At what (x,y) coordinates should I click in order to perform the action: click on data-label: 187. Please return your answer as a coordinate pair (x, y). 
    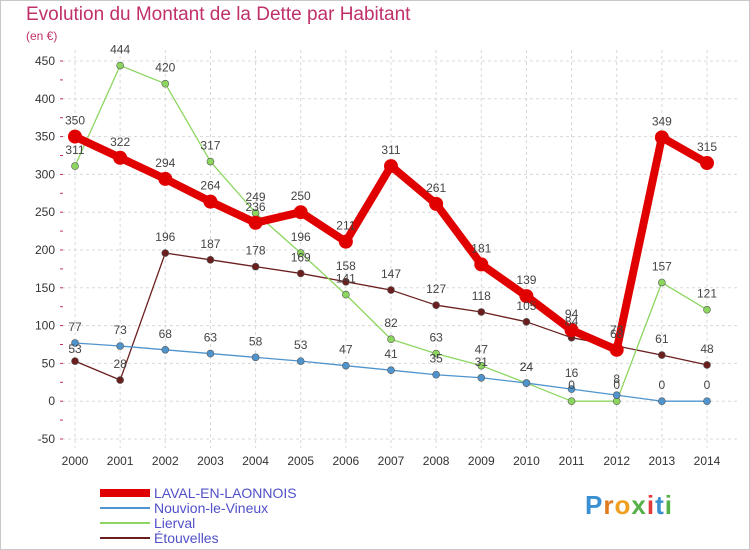
    Looking at the image, I should click on (210, 244).